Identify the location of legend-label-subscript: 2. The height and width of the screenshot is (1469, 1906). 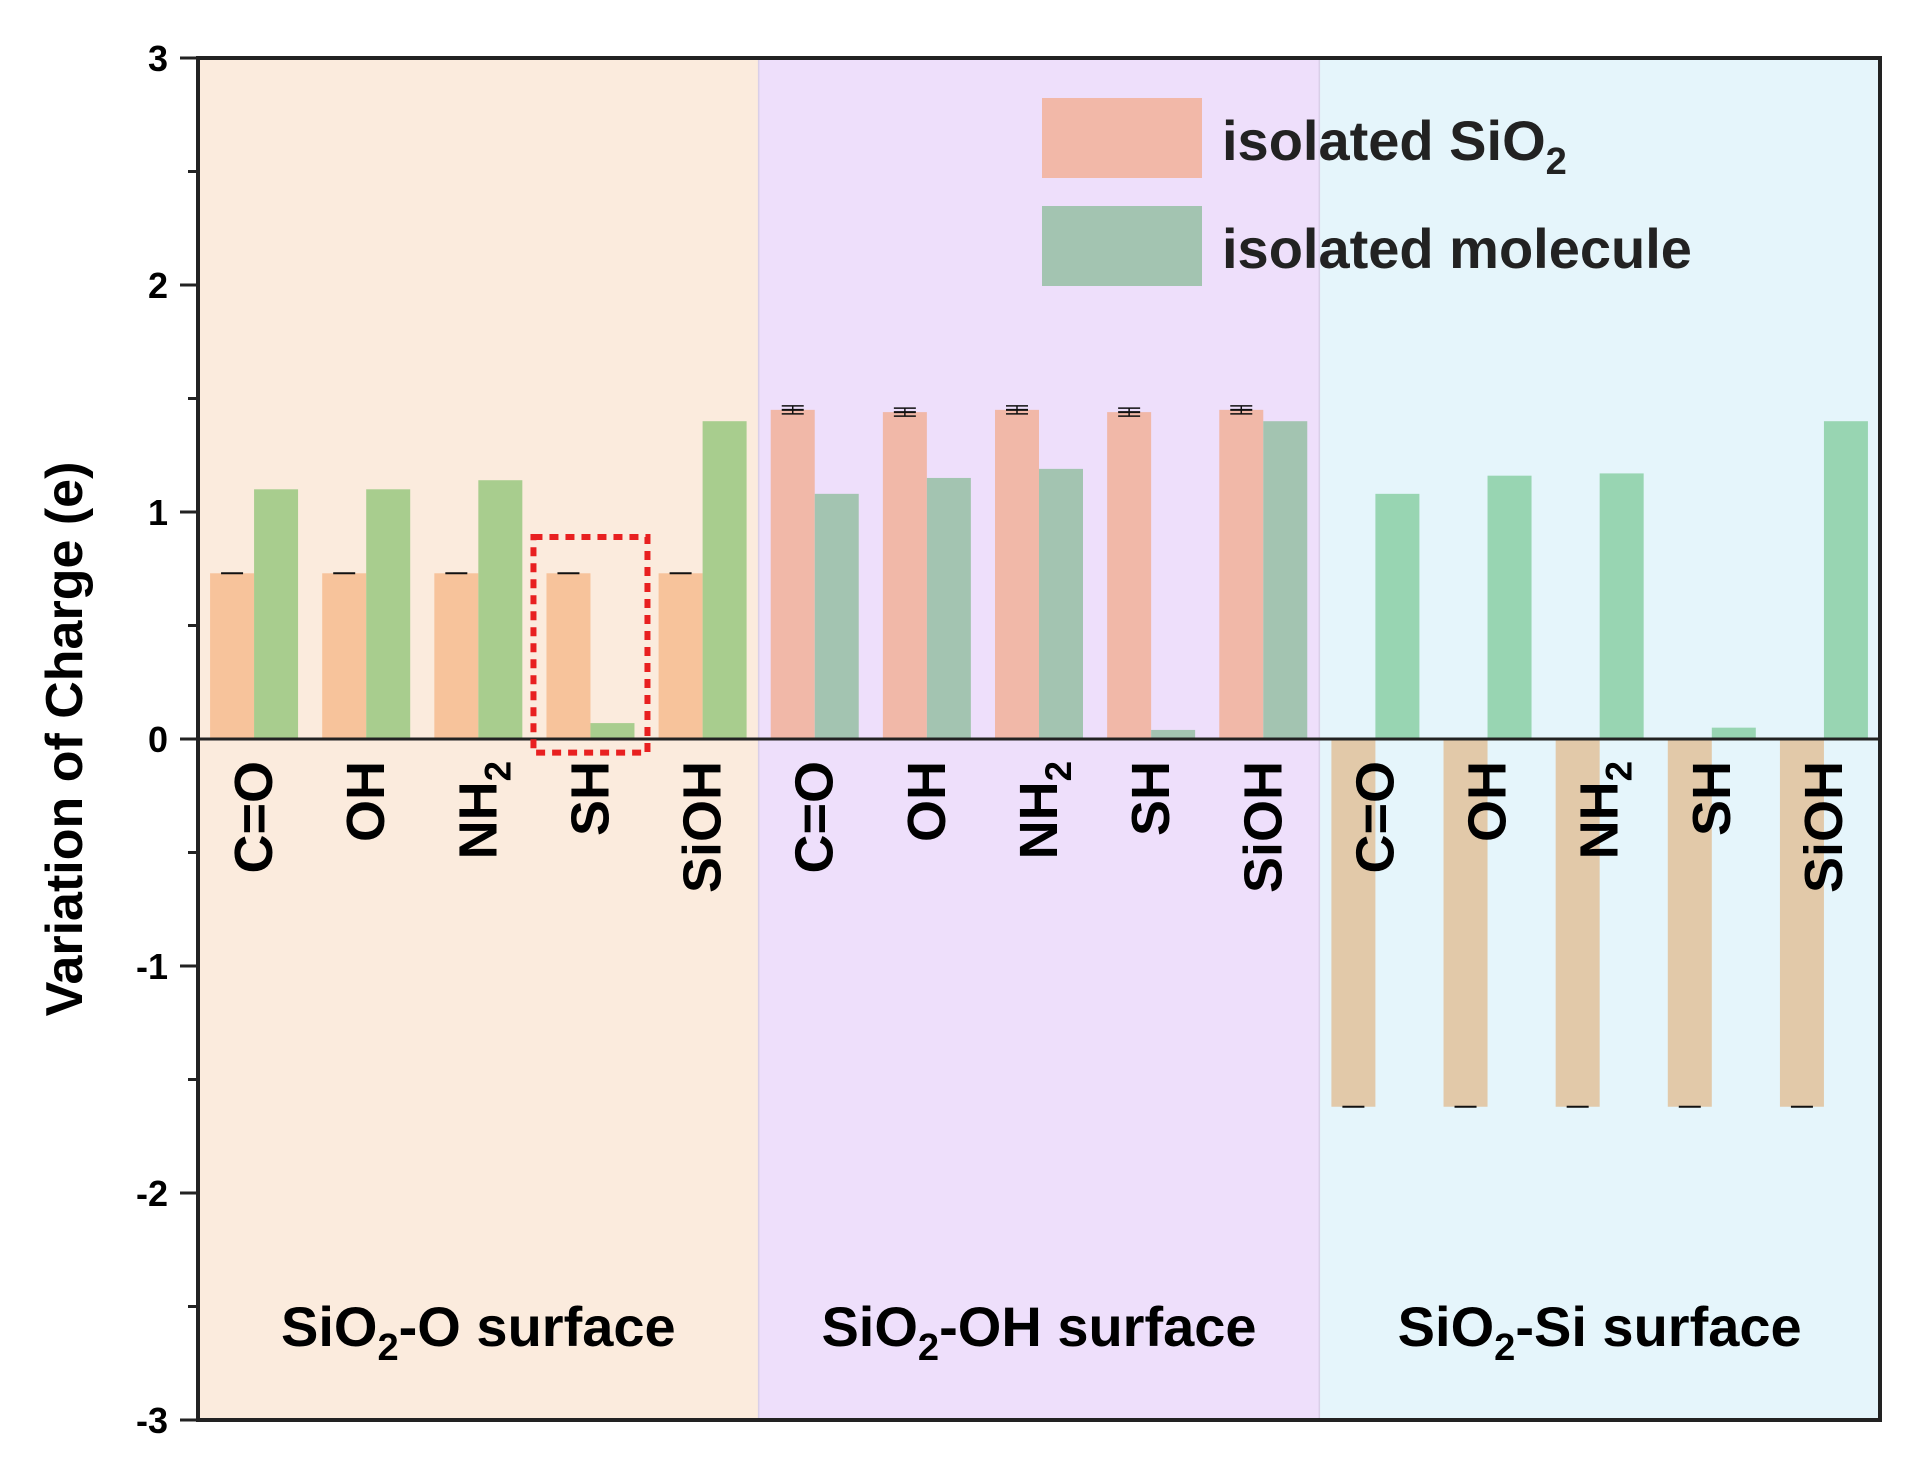
(1556, 162).